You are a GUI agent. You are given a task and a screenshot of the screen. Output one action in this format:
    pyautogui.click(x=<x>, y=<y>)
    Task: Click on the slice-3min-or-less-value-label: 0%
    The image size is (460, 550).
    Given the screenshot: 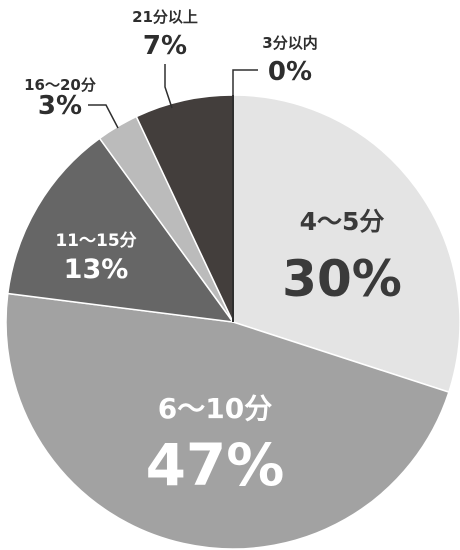 What is the action you would take?
    pyautogui.click(x=290, y=72)
    